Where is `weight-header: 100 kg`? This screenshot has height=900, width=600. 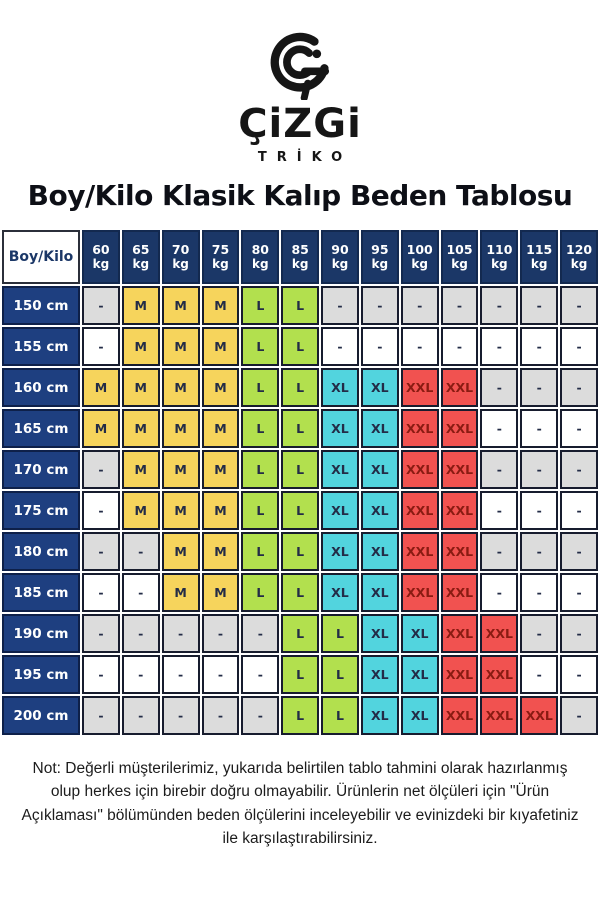
weight-header: 100 kg is located at coordinates (419, 257).